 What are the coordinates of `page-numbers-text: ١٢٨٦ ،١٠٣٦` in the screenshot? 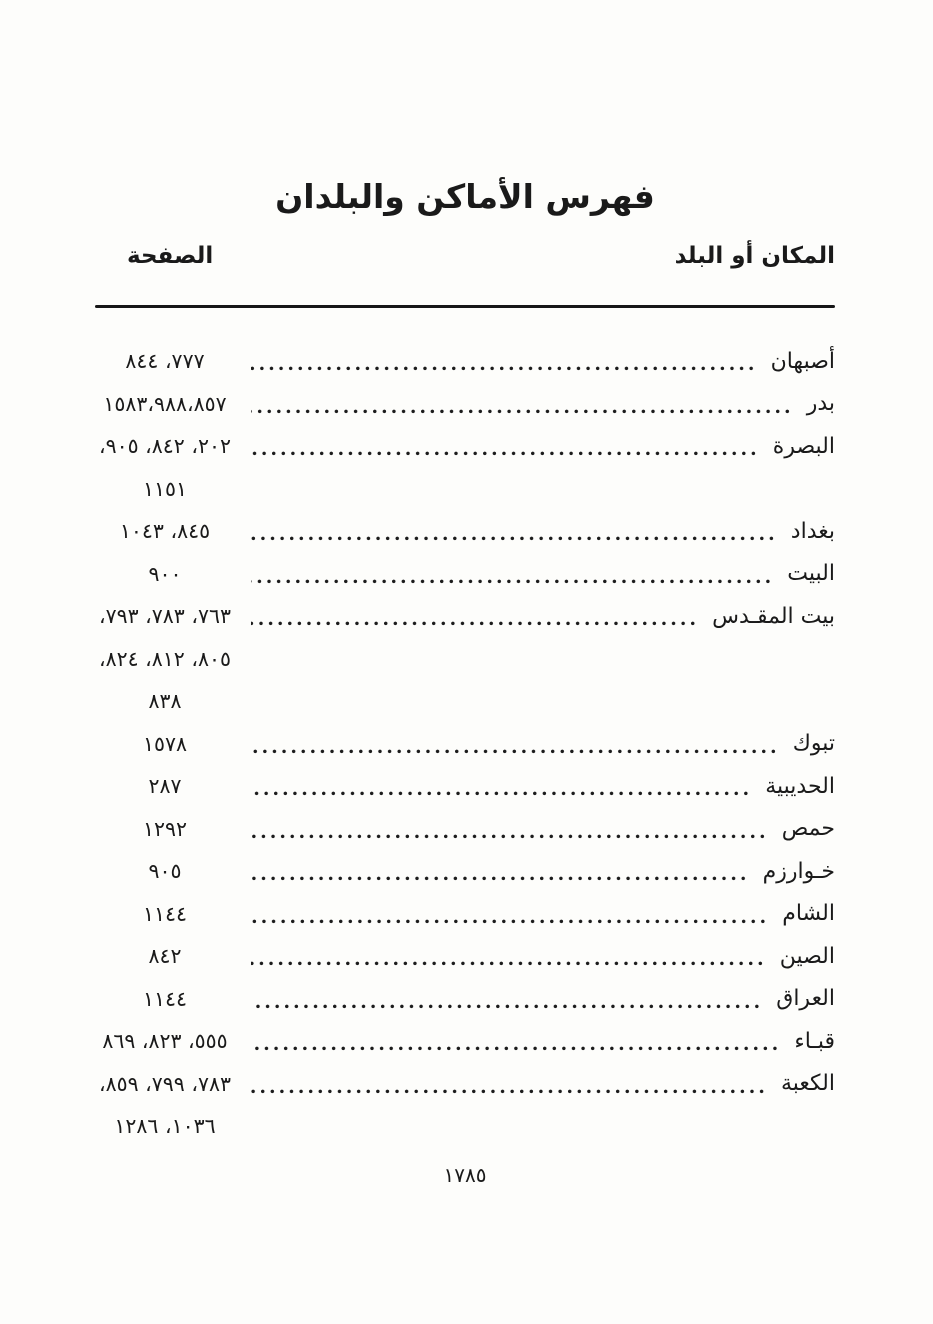 It's located at (165, 1126).